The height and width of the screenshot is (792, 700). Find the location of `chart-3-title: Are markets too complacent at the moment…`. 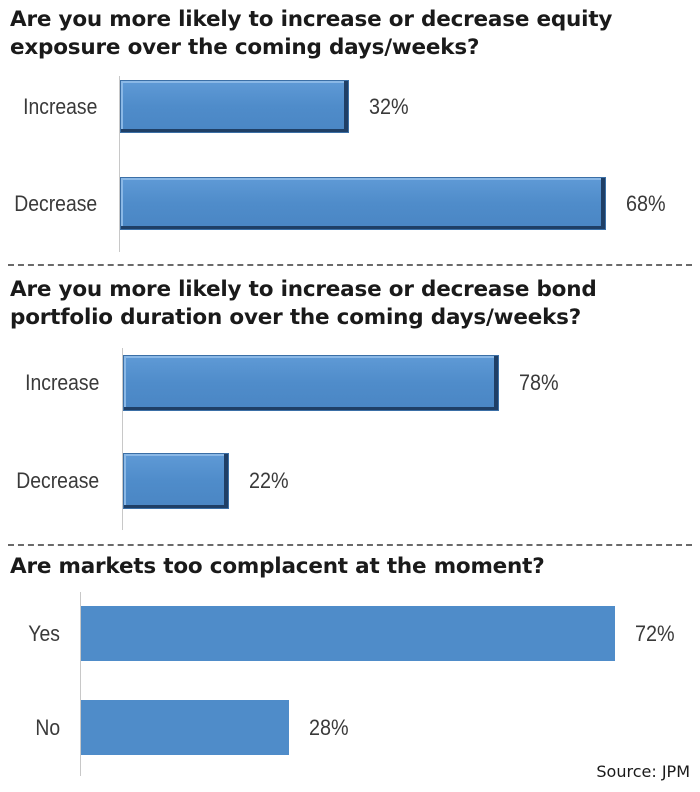

chart-3-title: Are markets too complacent at the moment… is located at coordinates (277, 566).